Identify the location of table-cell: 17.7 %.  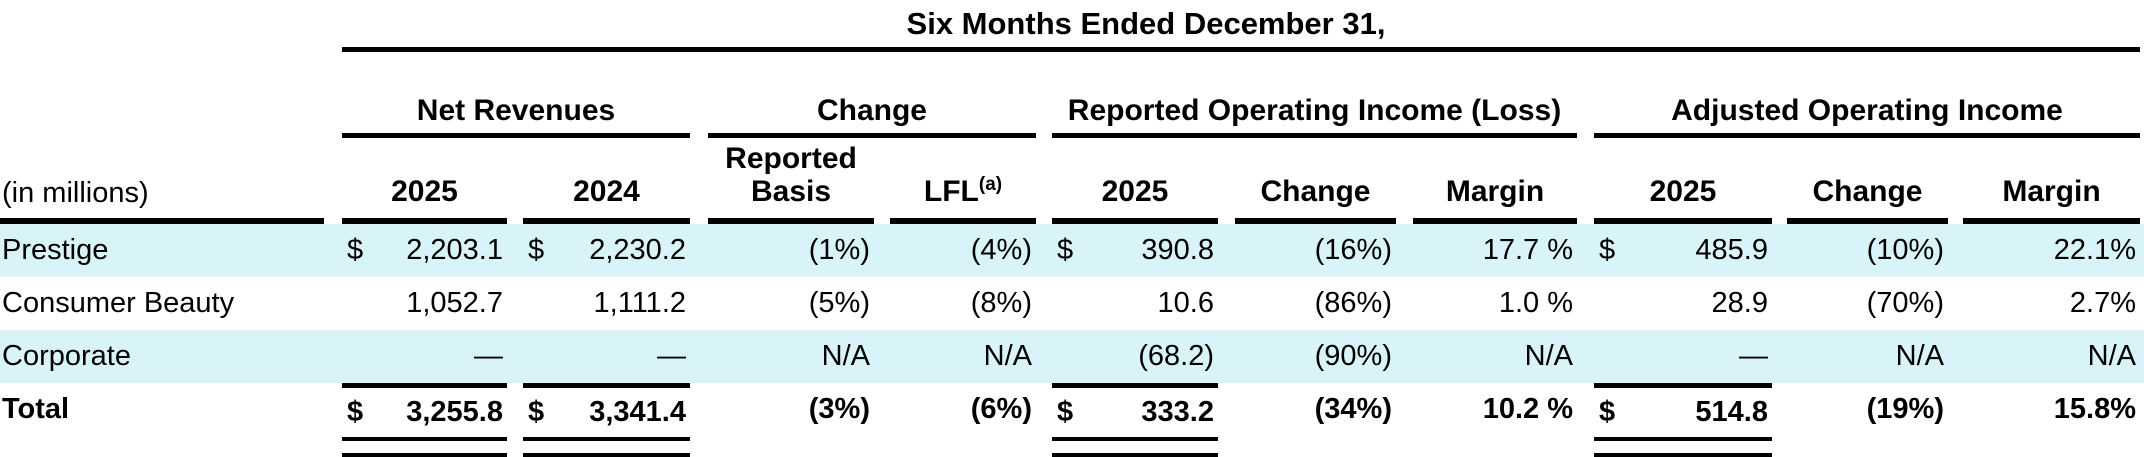
(1495, 250).